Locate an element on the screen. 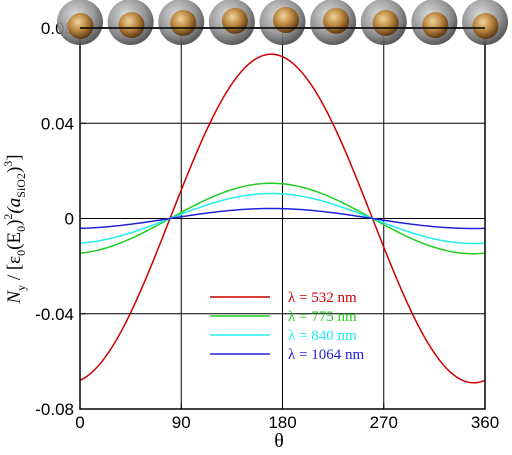  legend-label: λ = 532 nm is located at coordinates (322, 298).